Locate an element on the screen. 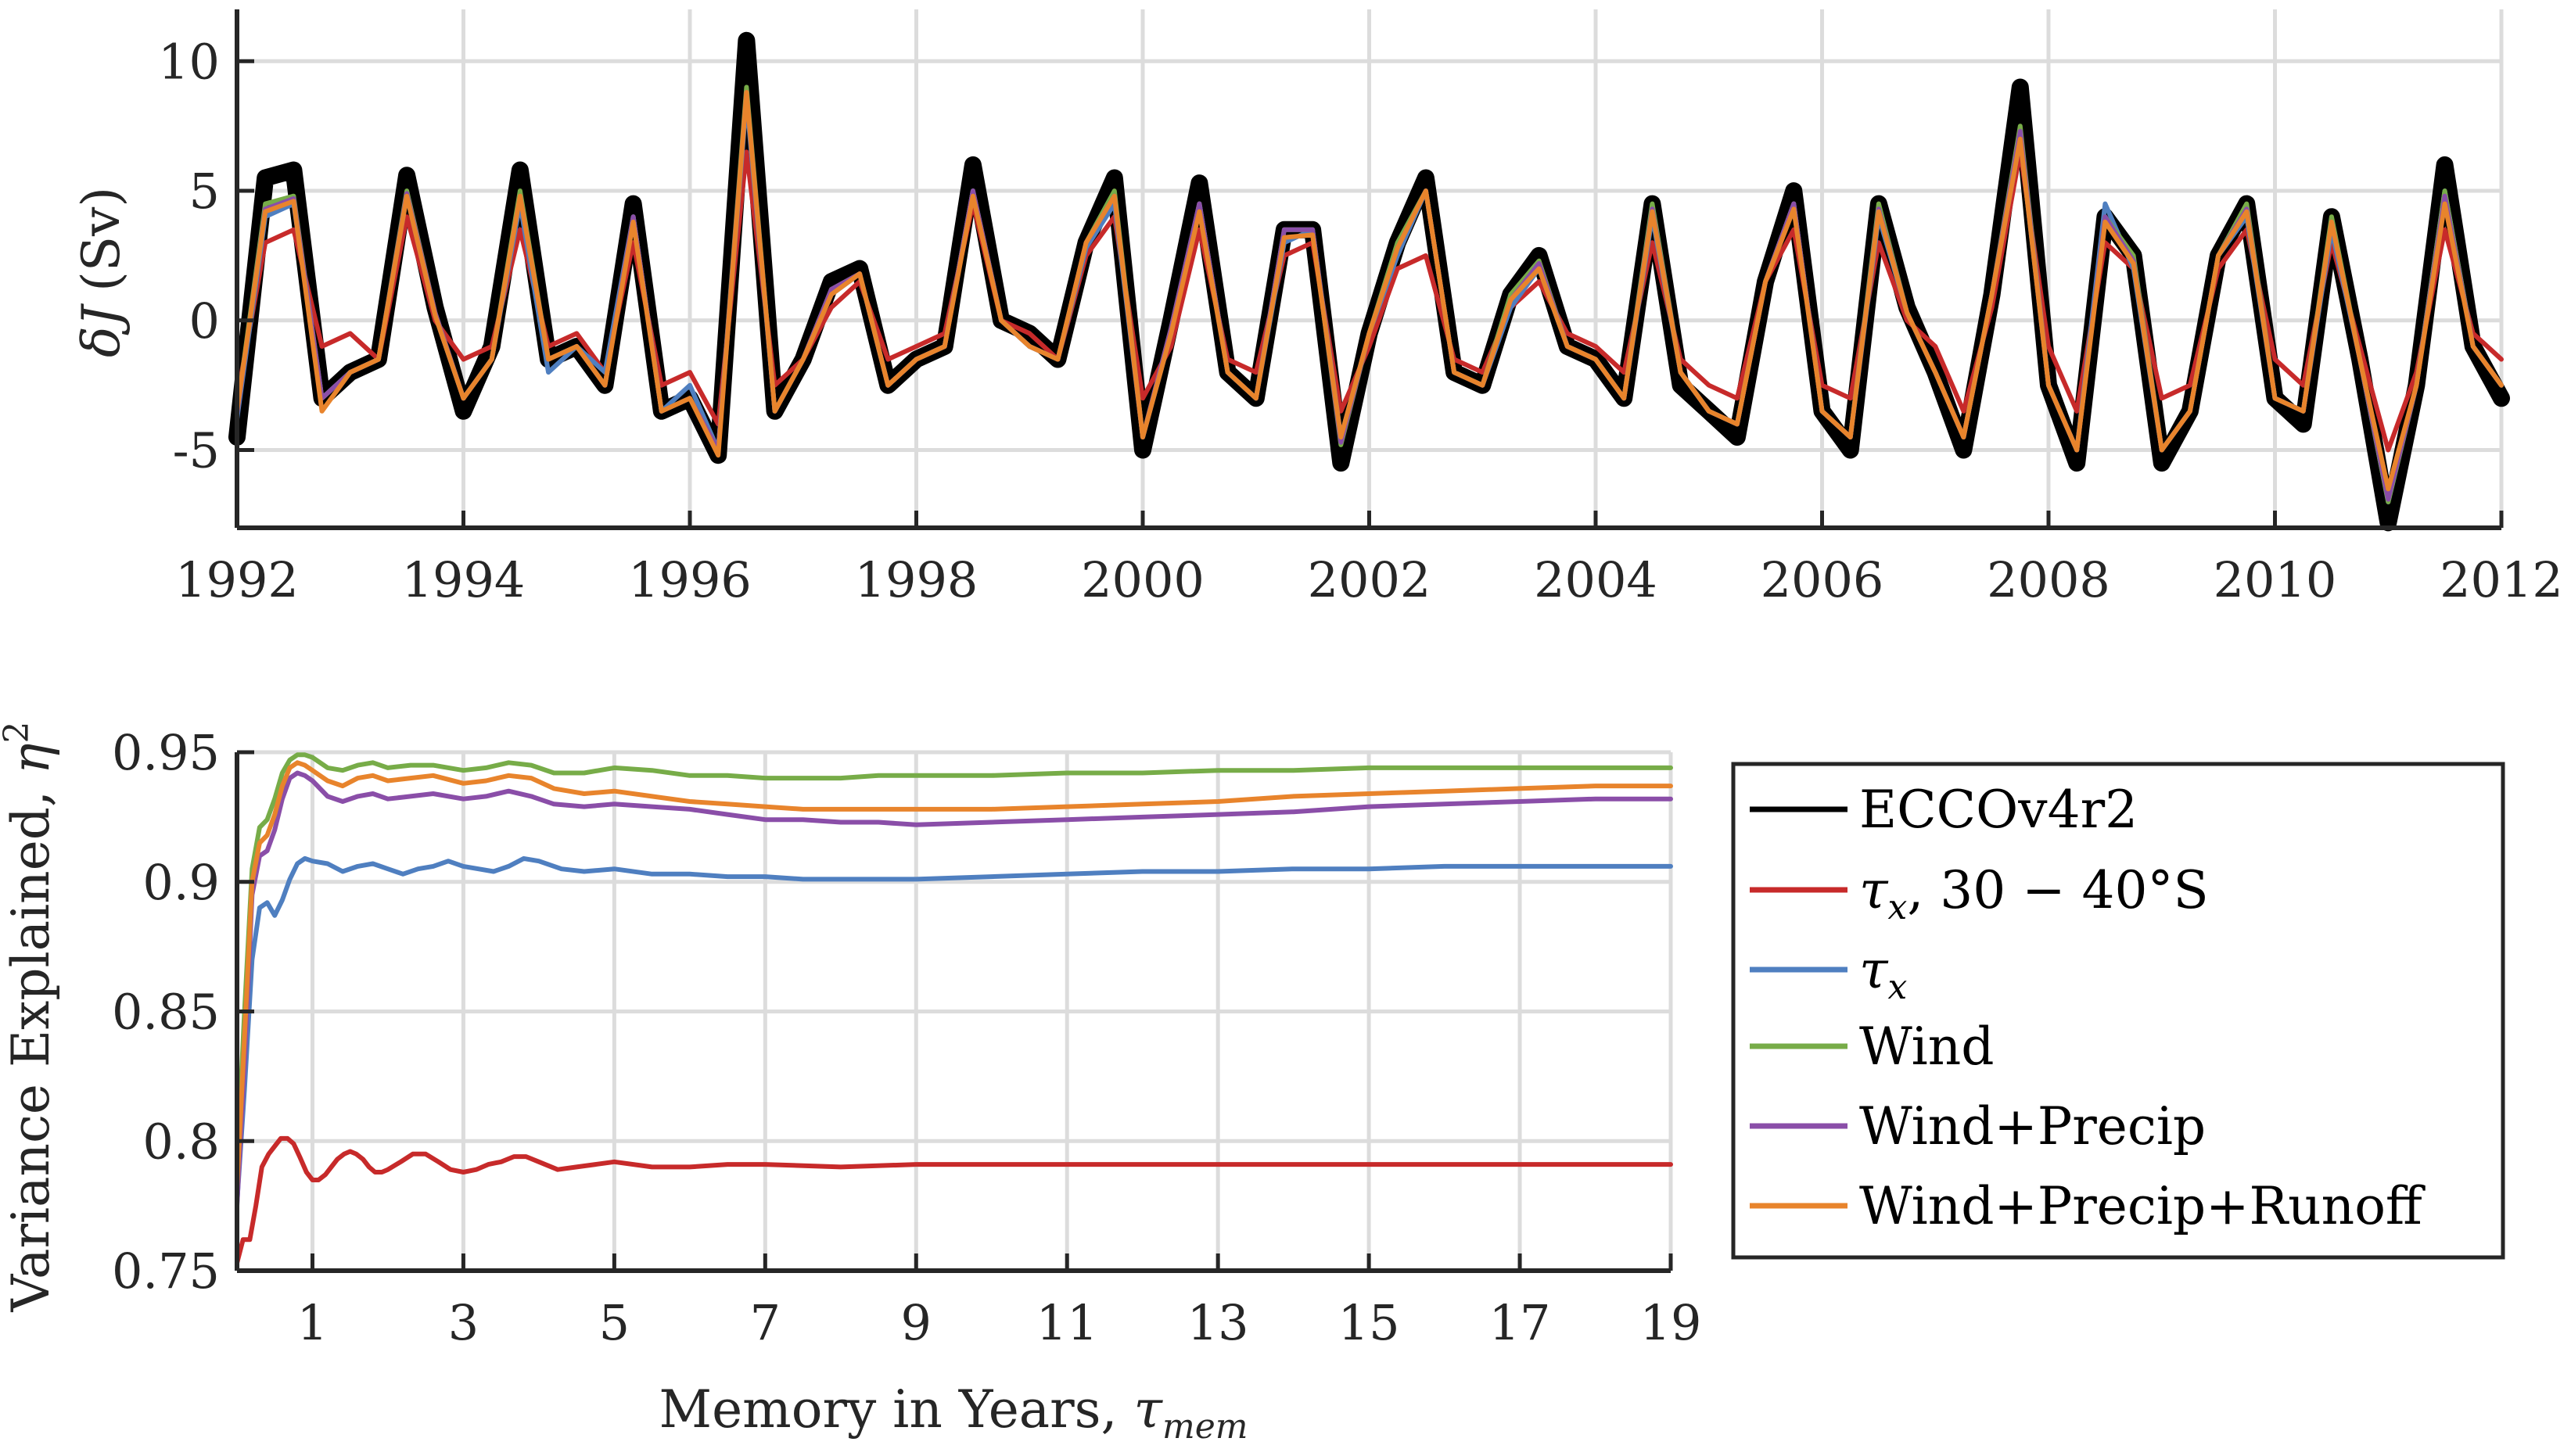 This screenshot has height=1456, width=2571. top-x-tick-label: 2006 is located at coordinates (1822, 579).